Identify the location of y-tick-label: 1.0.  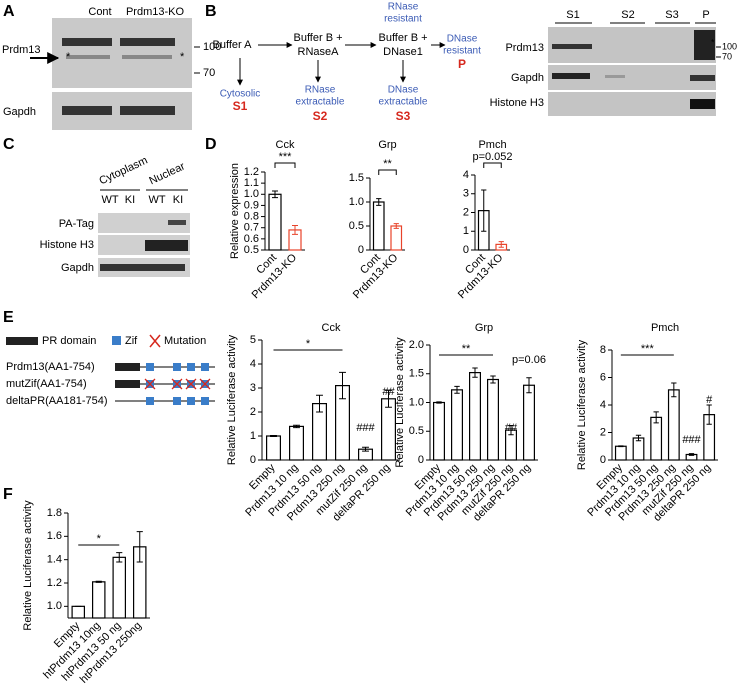
(416, 402).